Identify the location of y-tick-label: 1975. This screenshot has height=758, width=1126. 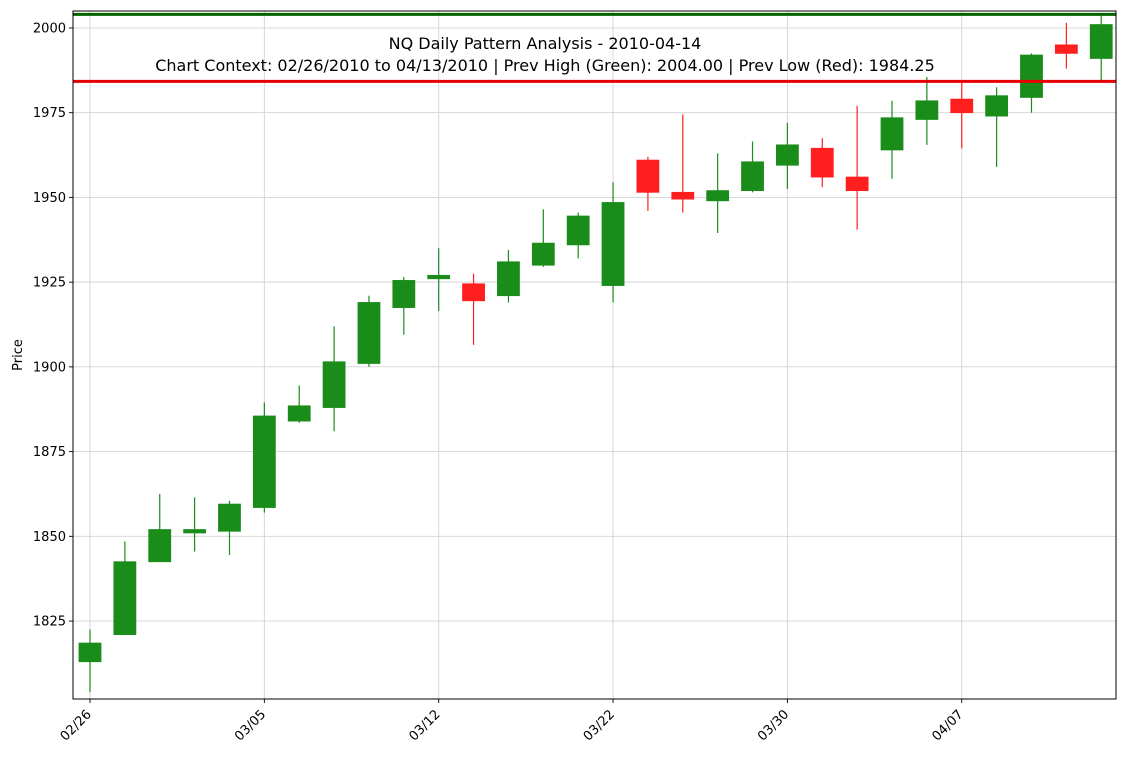
(49, 113).